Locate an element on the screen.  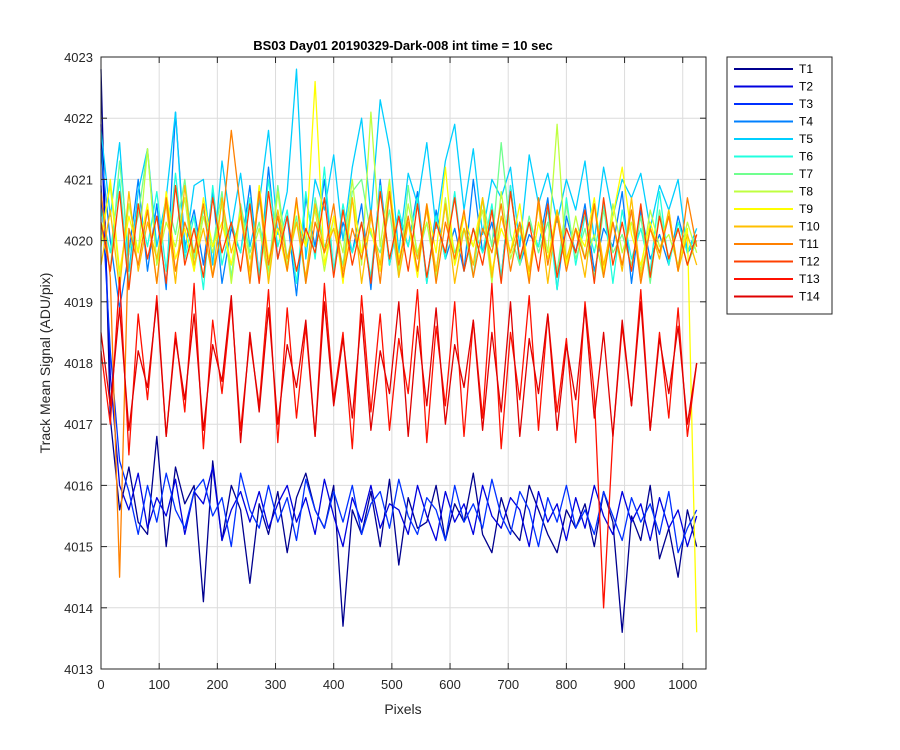
legend-label: T9 is located at coordinates (806, 209).